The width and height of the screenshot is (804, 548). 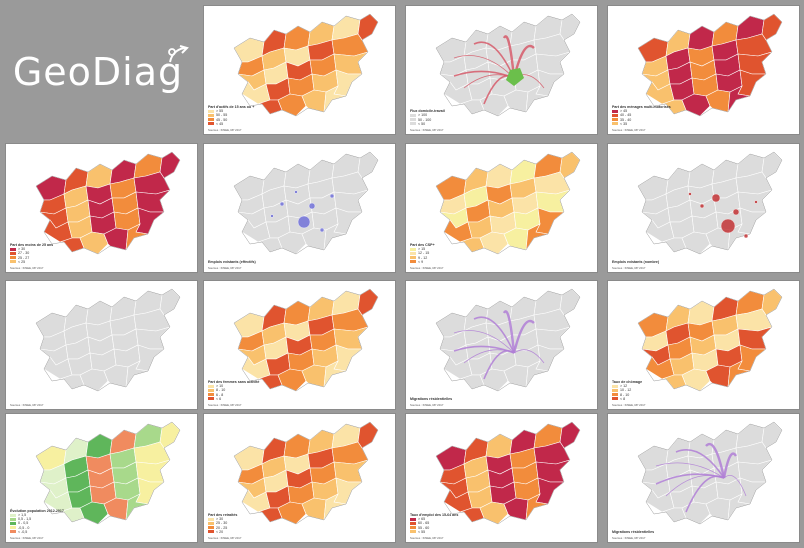 I want to click on legend-row: 10 - 12, so click(x=627, y=390).